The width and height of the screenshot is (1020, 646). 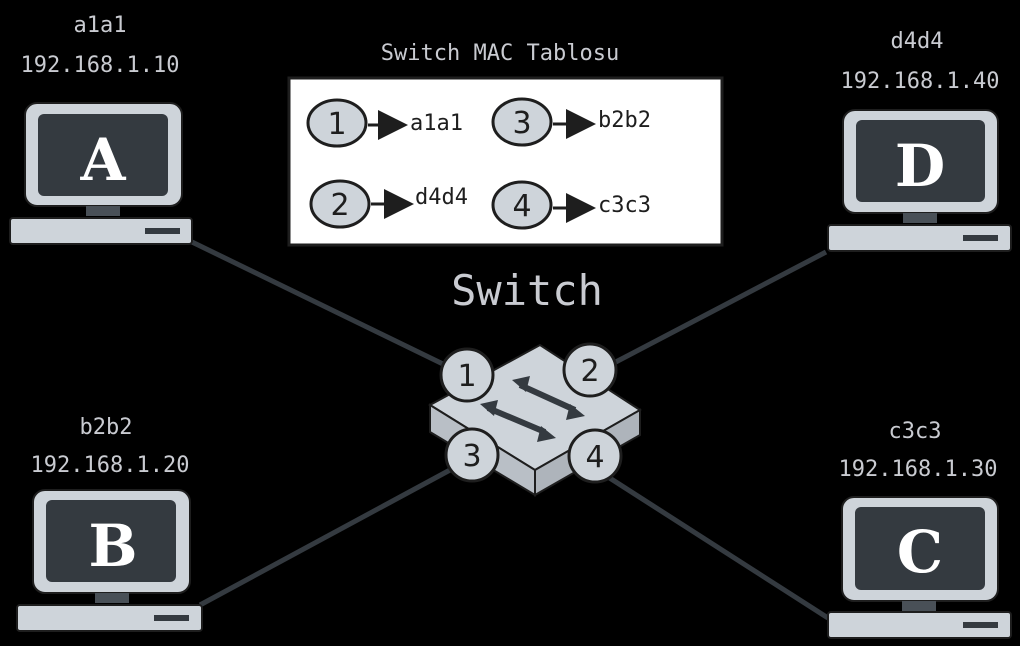 What do you see at coordinates (112, 546) in the screenshot?
I see `computer-letter: B` at bounding box center [112, 546].